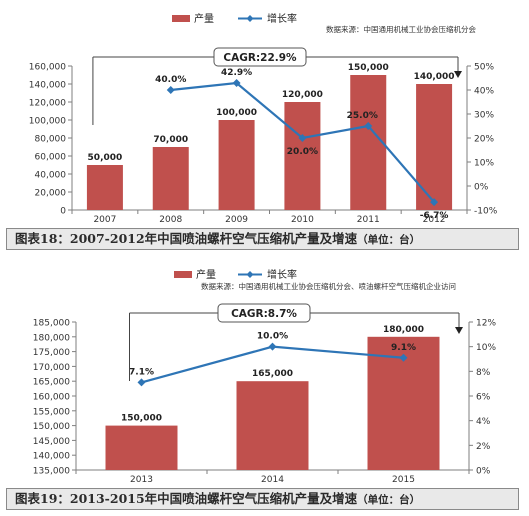 This screenshot has width=529, height=516. What do you see at coordinates (141, 480) in the screenshot?
I see `chart2-x-tick-label: 2013` at bounding box center [141, 480].